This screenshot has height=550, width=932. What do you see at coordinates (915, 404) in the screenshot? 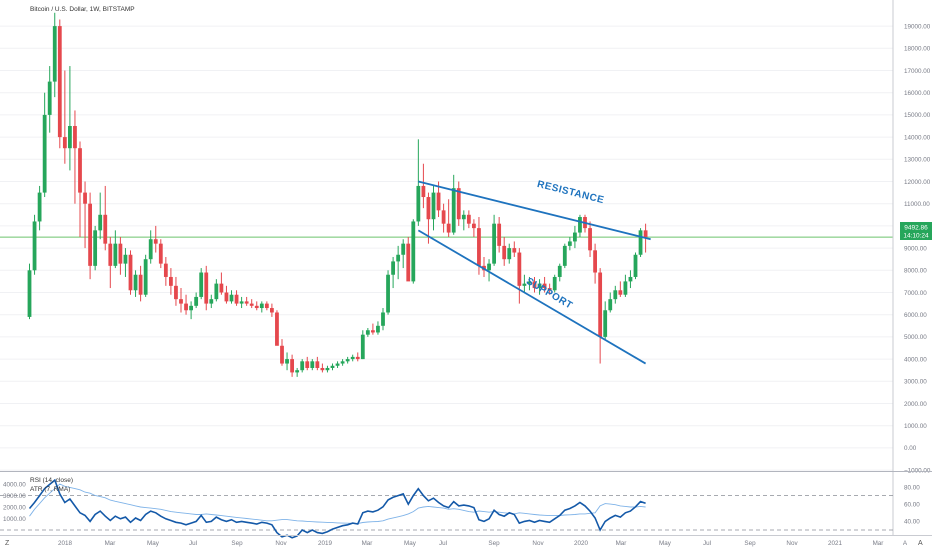
I see `price-tick-label: 2000.00` at bounding box center [915, 404].